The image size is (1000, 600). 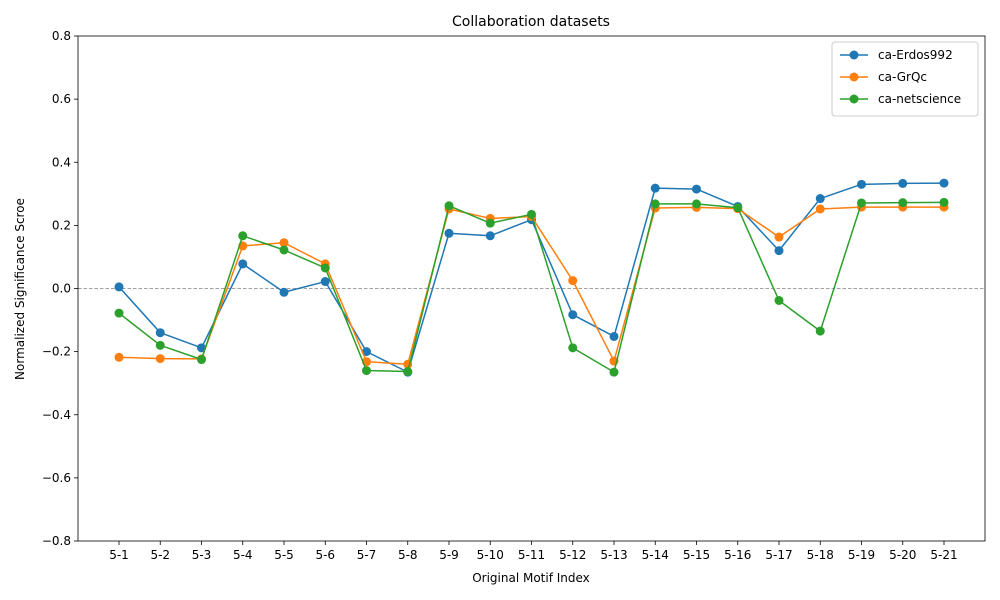 I want to click on legend-label: ca-Erdos992, so click(x=915, y=55).